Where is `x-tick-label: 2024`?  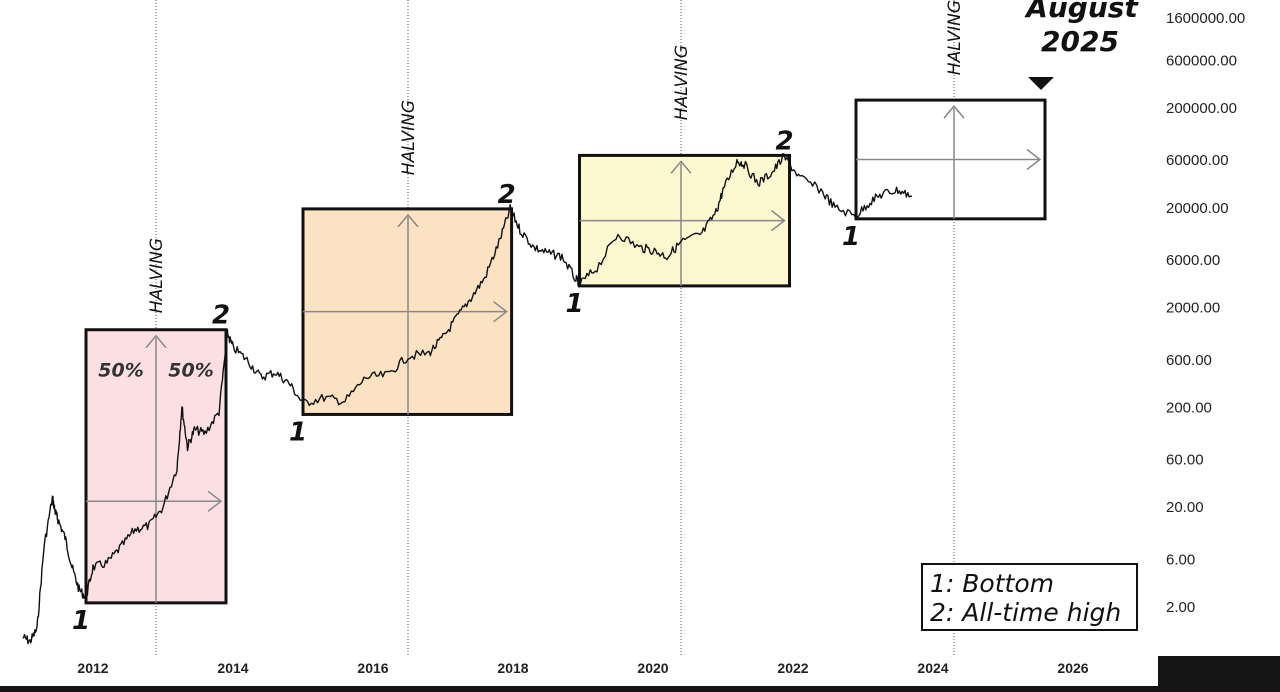
x-tick-label: 2024 is located at coordinates (932, 668).